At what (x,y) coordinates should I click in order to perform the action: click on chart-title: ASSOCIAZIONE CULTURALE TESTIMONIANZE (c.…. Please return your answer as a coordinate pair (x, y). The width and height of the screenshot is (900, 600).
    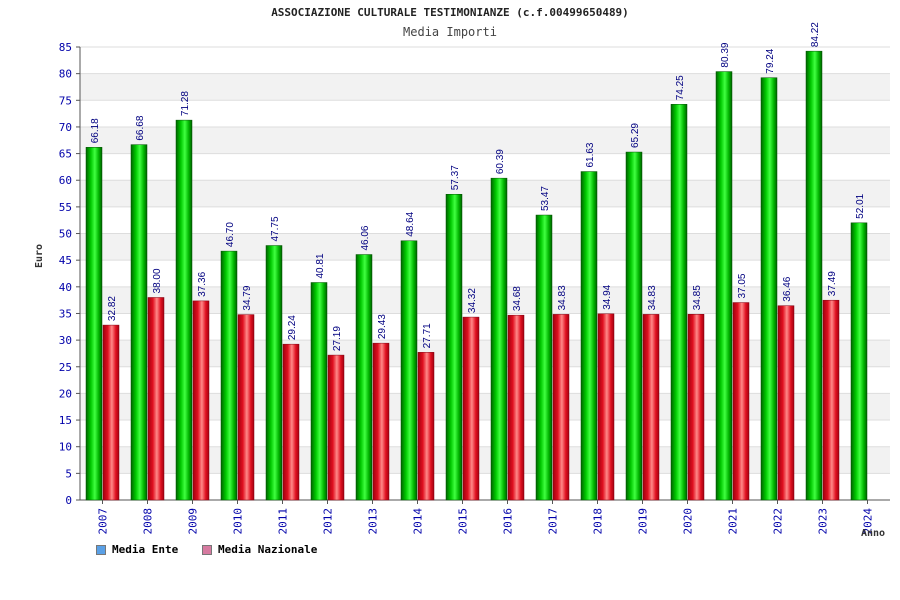
    Looking at the image, I should click on (450, 12).